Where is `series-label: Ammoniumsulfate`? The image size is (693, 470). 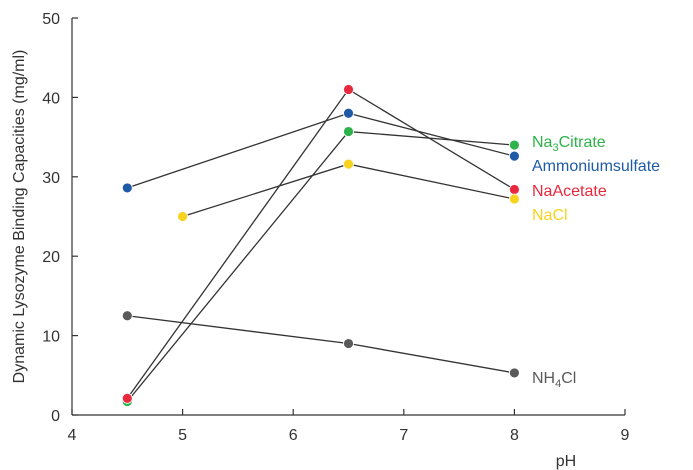 series-label: Ammoniumsulfate is located at coordinates (596, 166).